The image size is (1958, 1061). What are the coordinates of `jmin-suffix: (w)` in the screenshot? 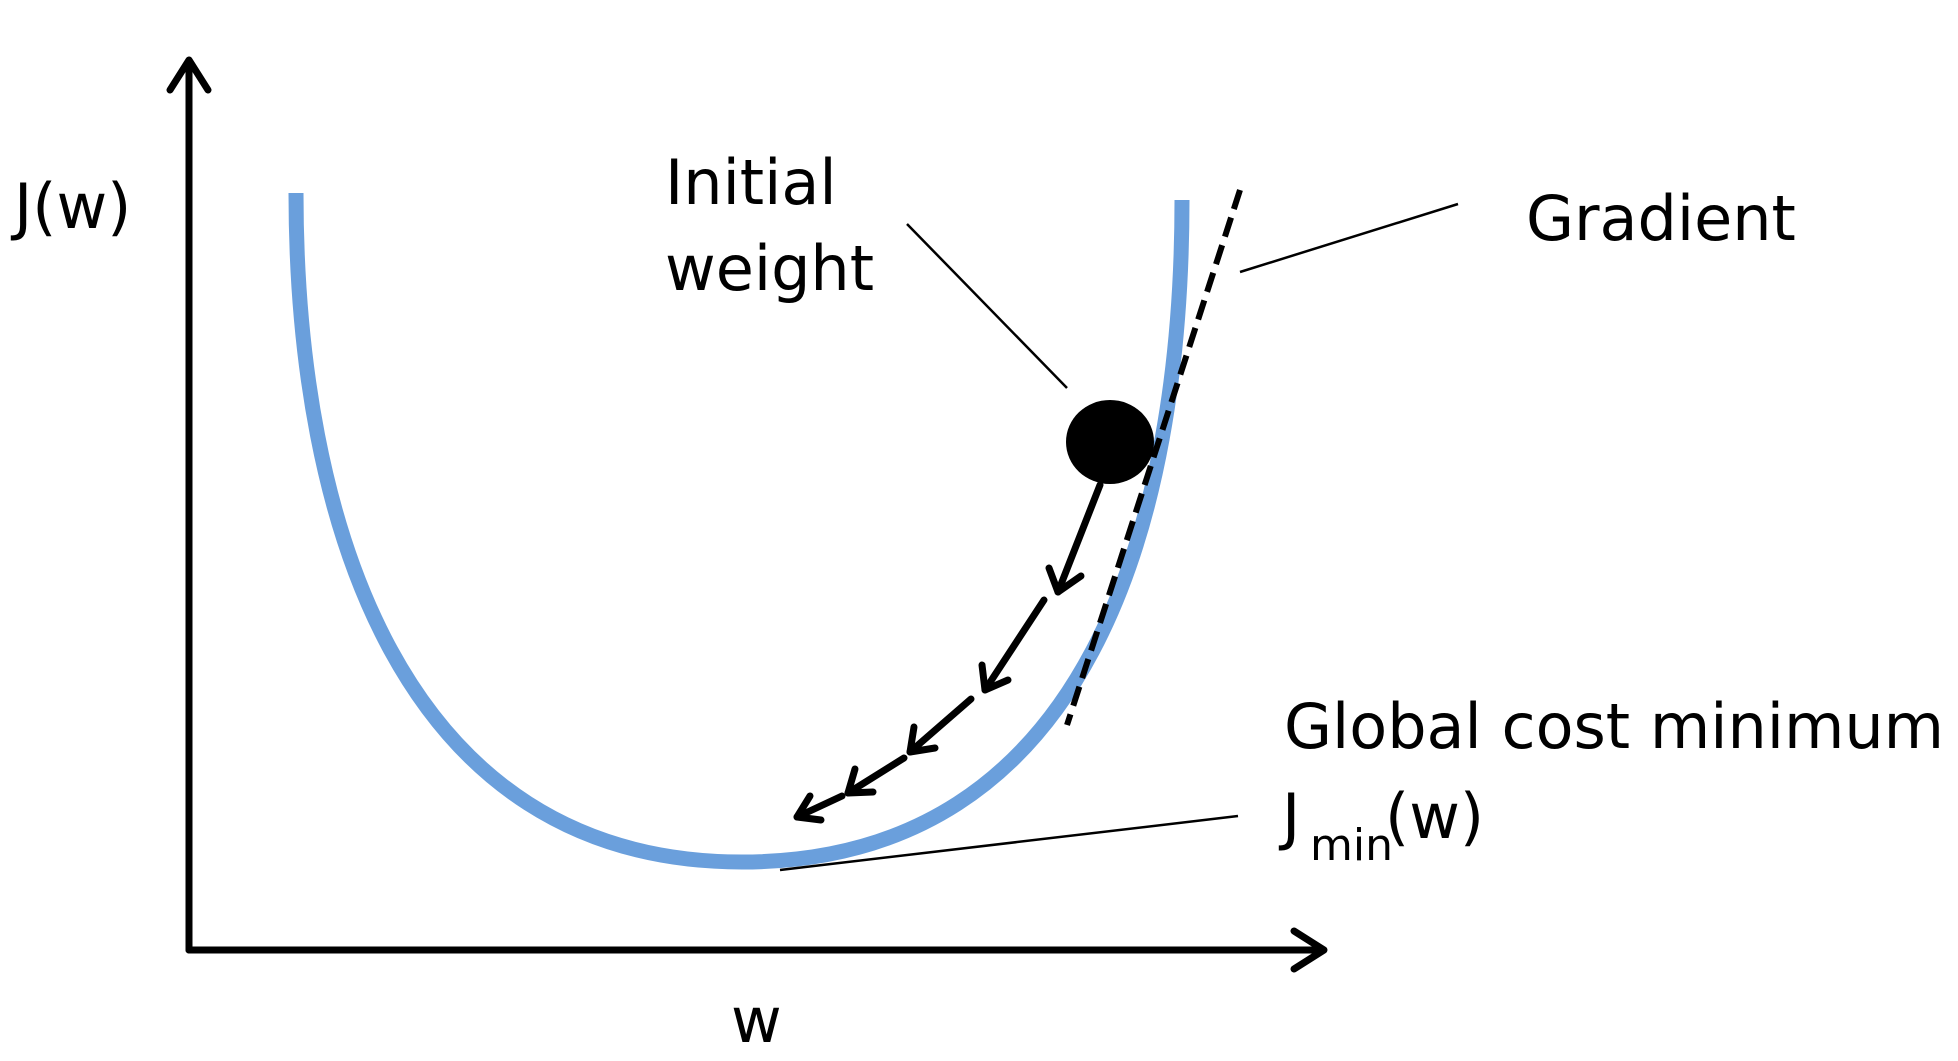 It's located at (1434, 816).